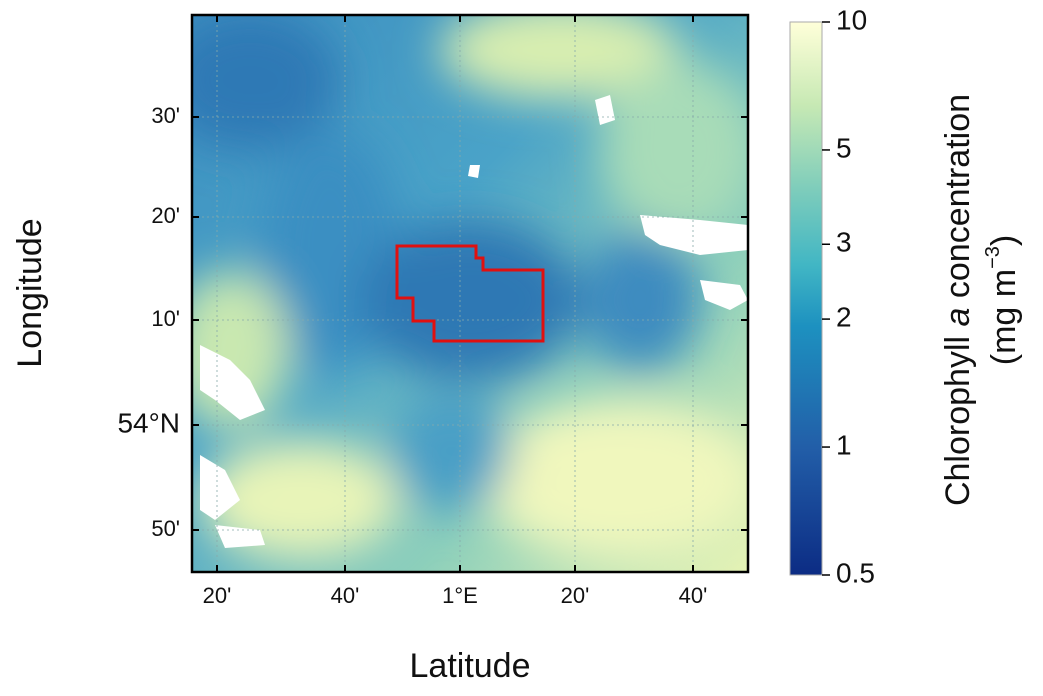  What do you see at coordinates (844, 316) in the screenshot?
I see `colorbar-tick-label: 2` at bounding box center [844, 316].